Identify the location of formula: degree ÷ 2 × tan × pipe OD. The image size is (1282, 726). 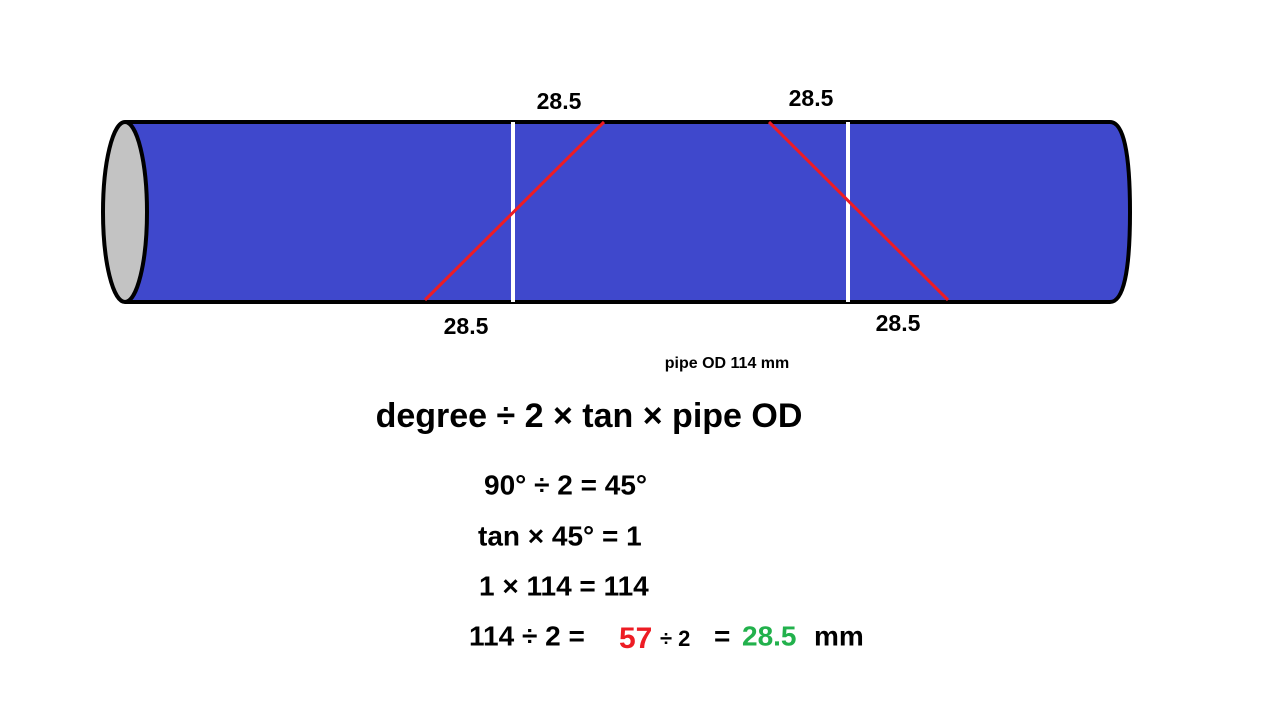
(589, 416).